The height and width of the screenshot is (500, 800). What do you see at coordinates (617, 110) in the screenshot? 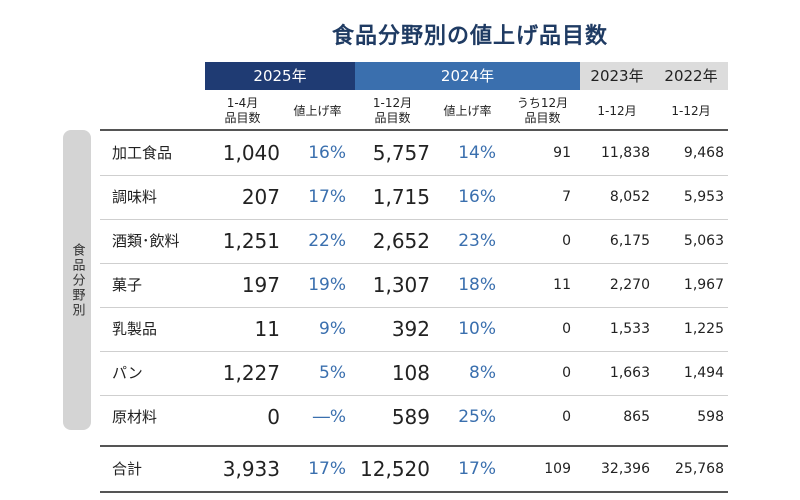
I see `subheader-2023: 1-12月` at bounding box center [617, 110].